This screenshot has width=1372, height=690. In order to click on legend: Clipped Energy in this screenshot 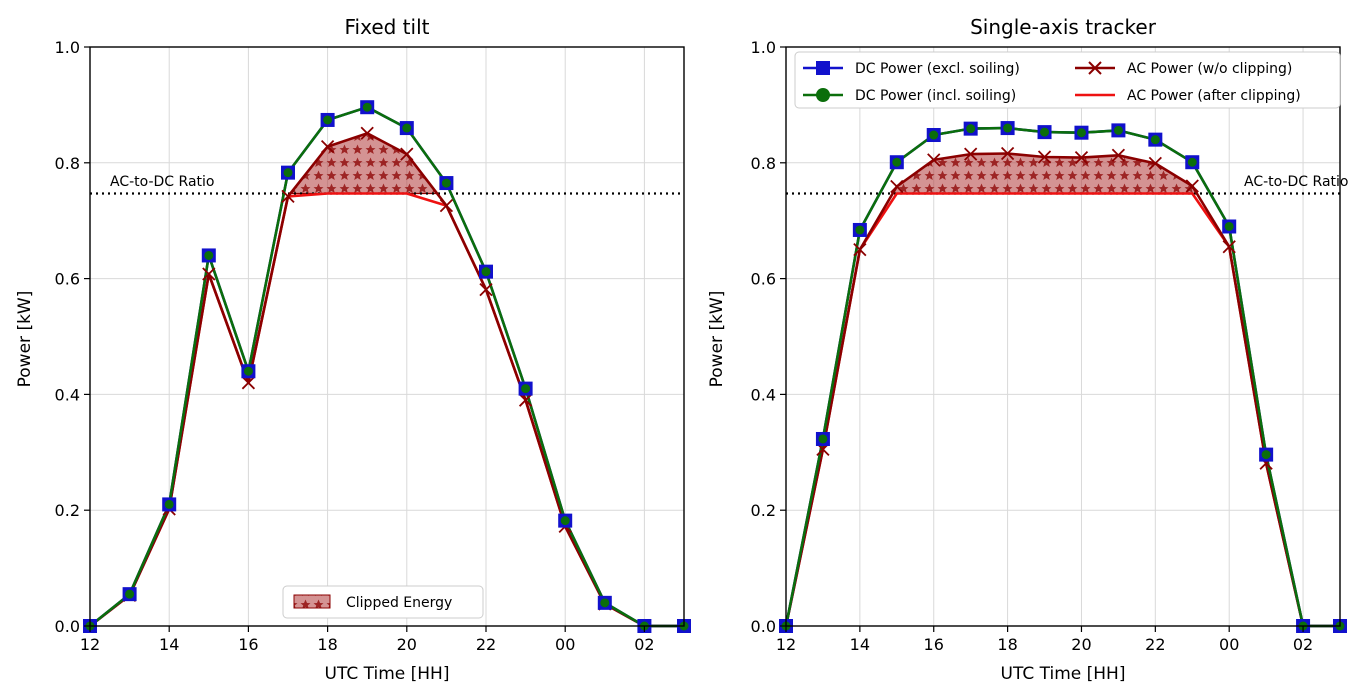, I will do `click(383, 602)`.